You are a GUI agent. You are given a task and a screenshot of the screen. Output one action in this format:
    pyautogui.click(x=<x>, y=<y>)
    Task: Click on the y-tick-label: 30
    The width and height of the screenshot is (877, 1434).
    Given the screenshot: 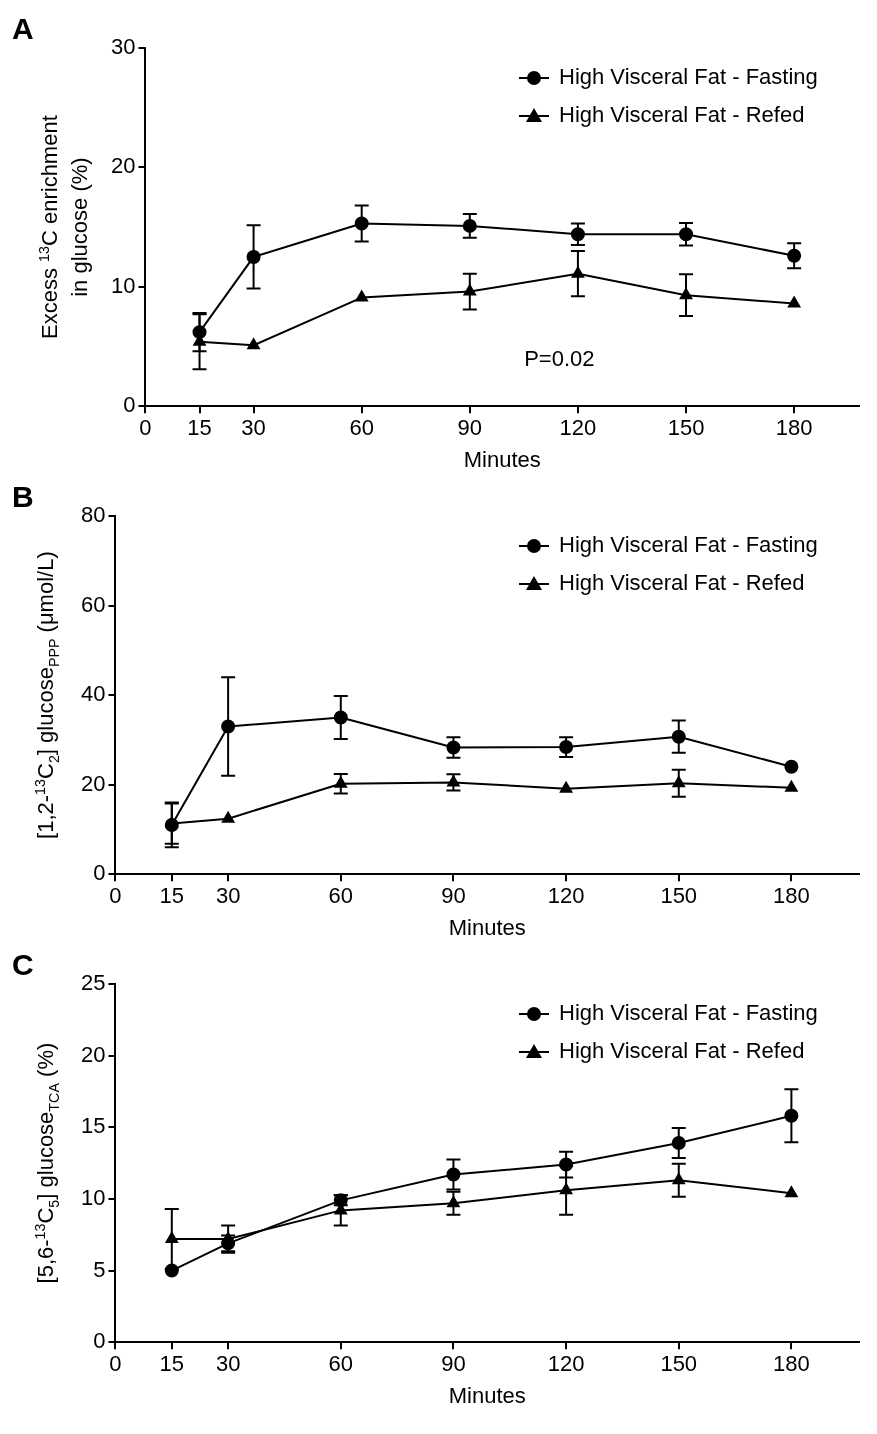 What is the action you would take?
    pyautogui.click(x=123, y=47)
    